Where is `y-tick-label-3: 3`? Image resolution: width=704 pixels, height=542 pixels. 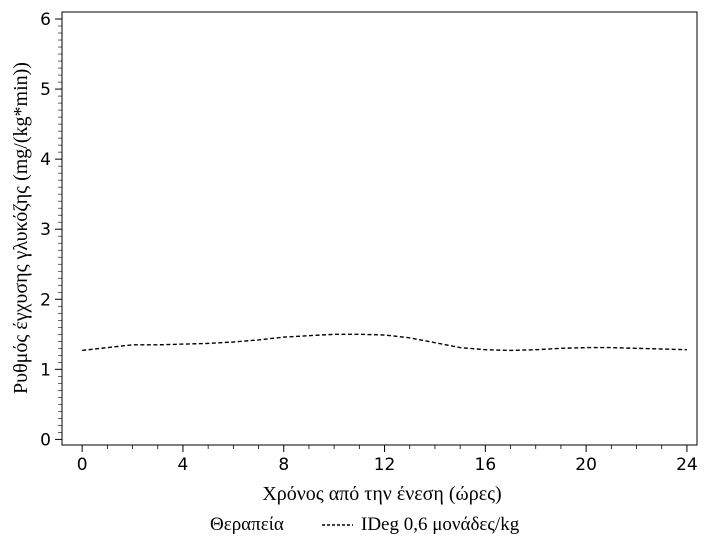 y-tick-label-3: 3 is located at coordinates (45, 230).